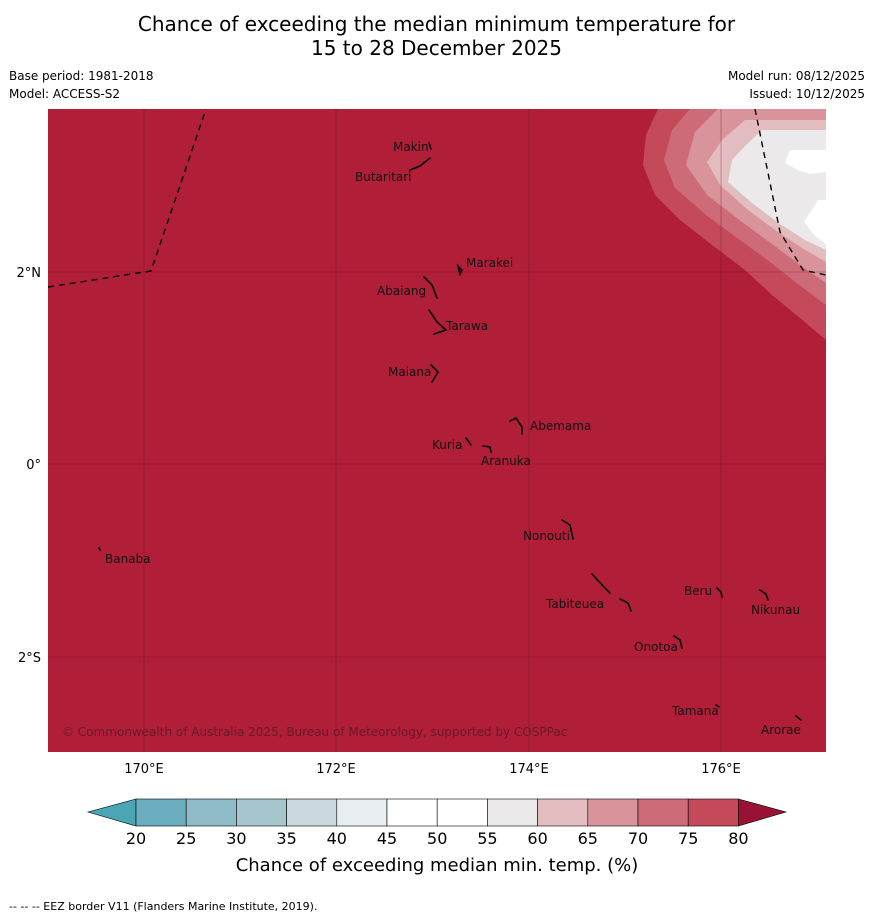 The image size is (873, 919). Describe the element at coordinates (447, 445) in the screenshot. I see `label-kuria: Kuria` at that location.